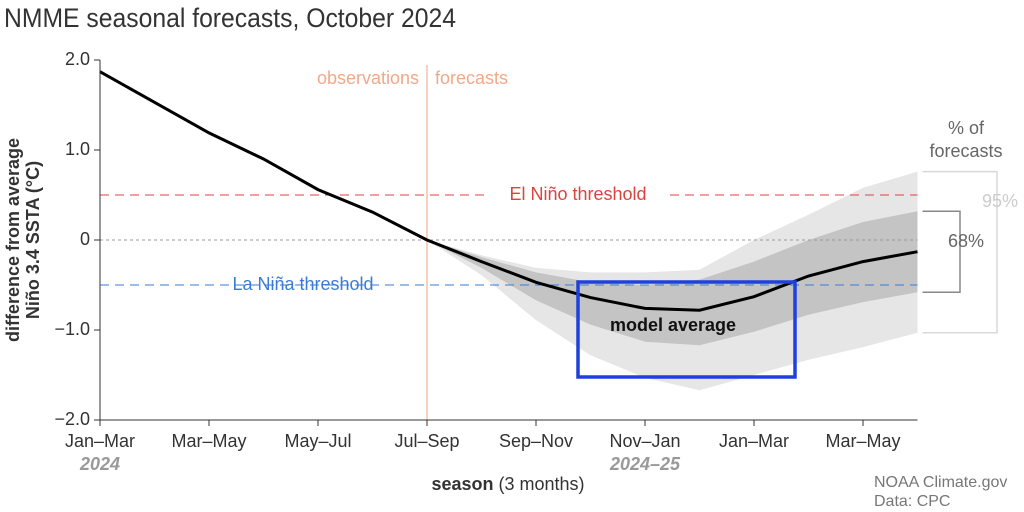 The height and width of the screenshot is (512, 1024). I want to click on x-axis-title: season (3 months), so click(507, 484).